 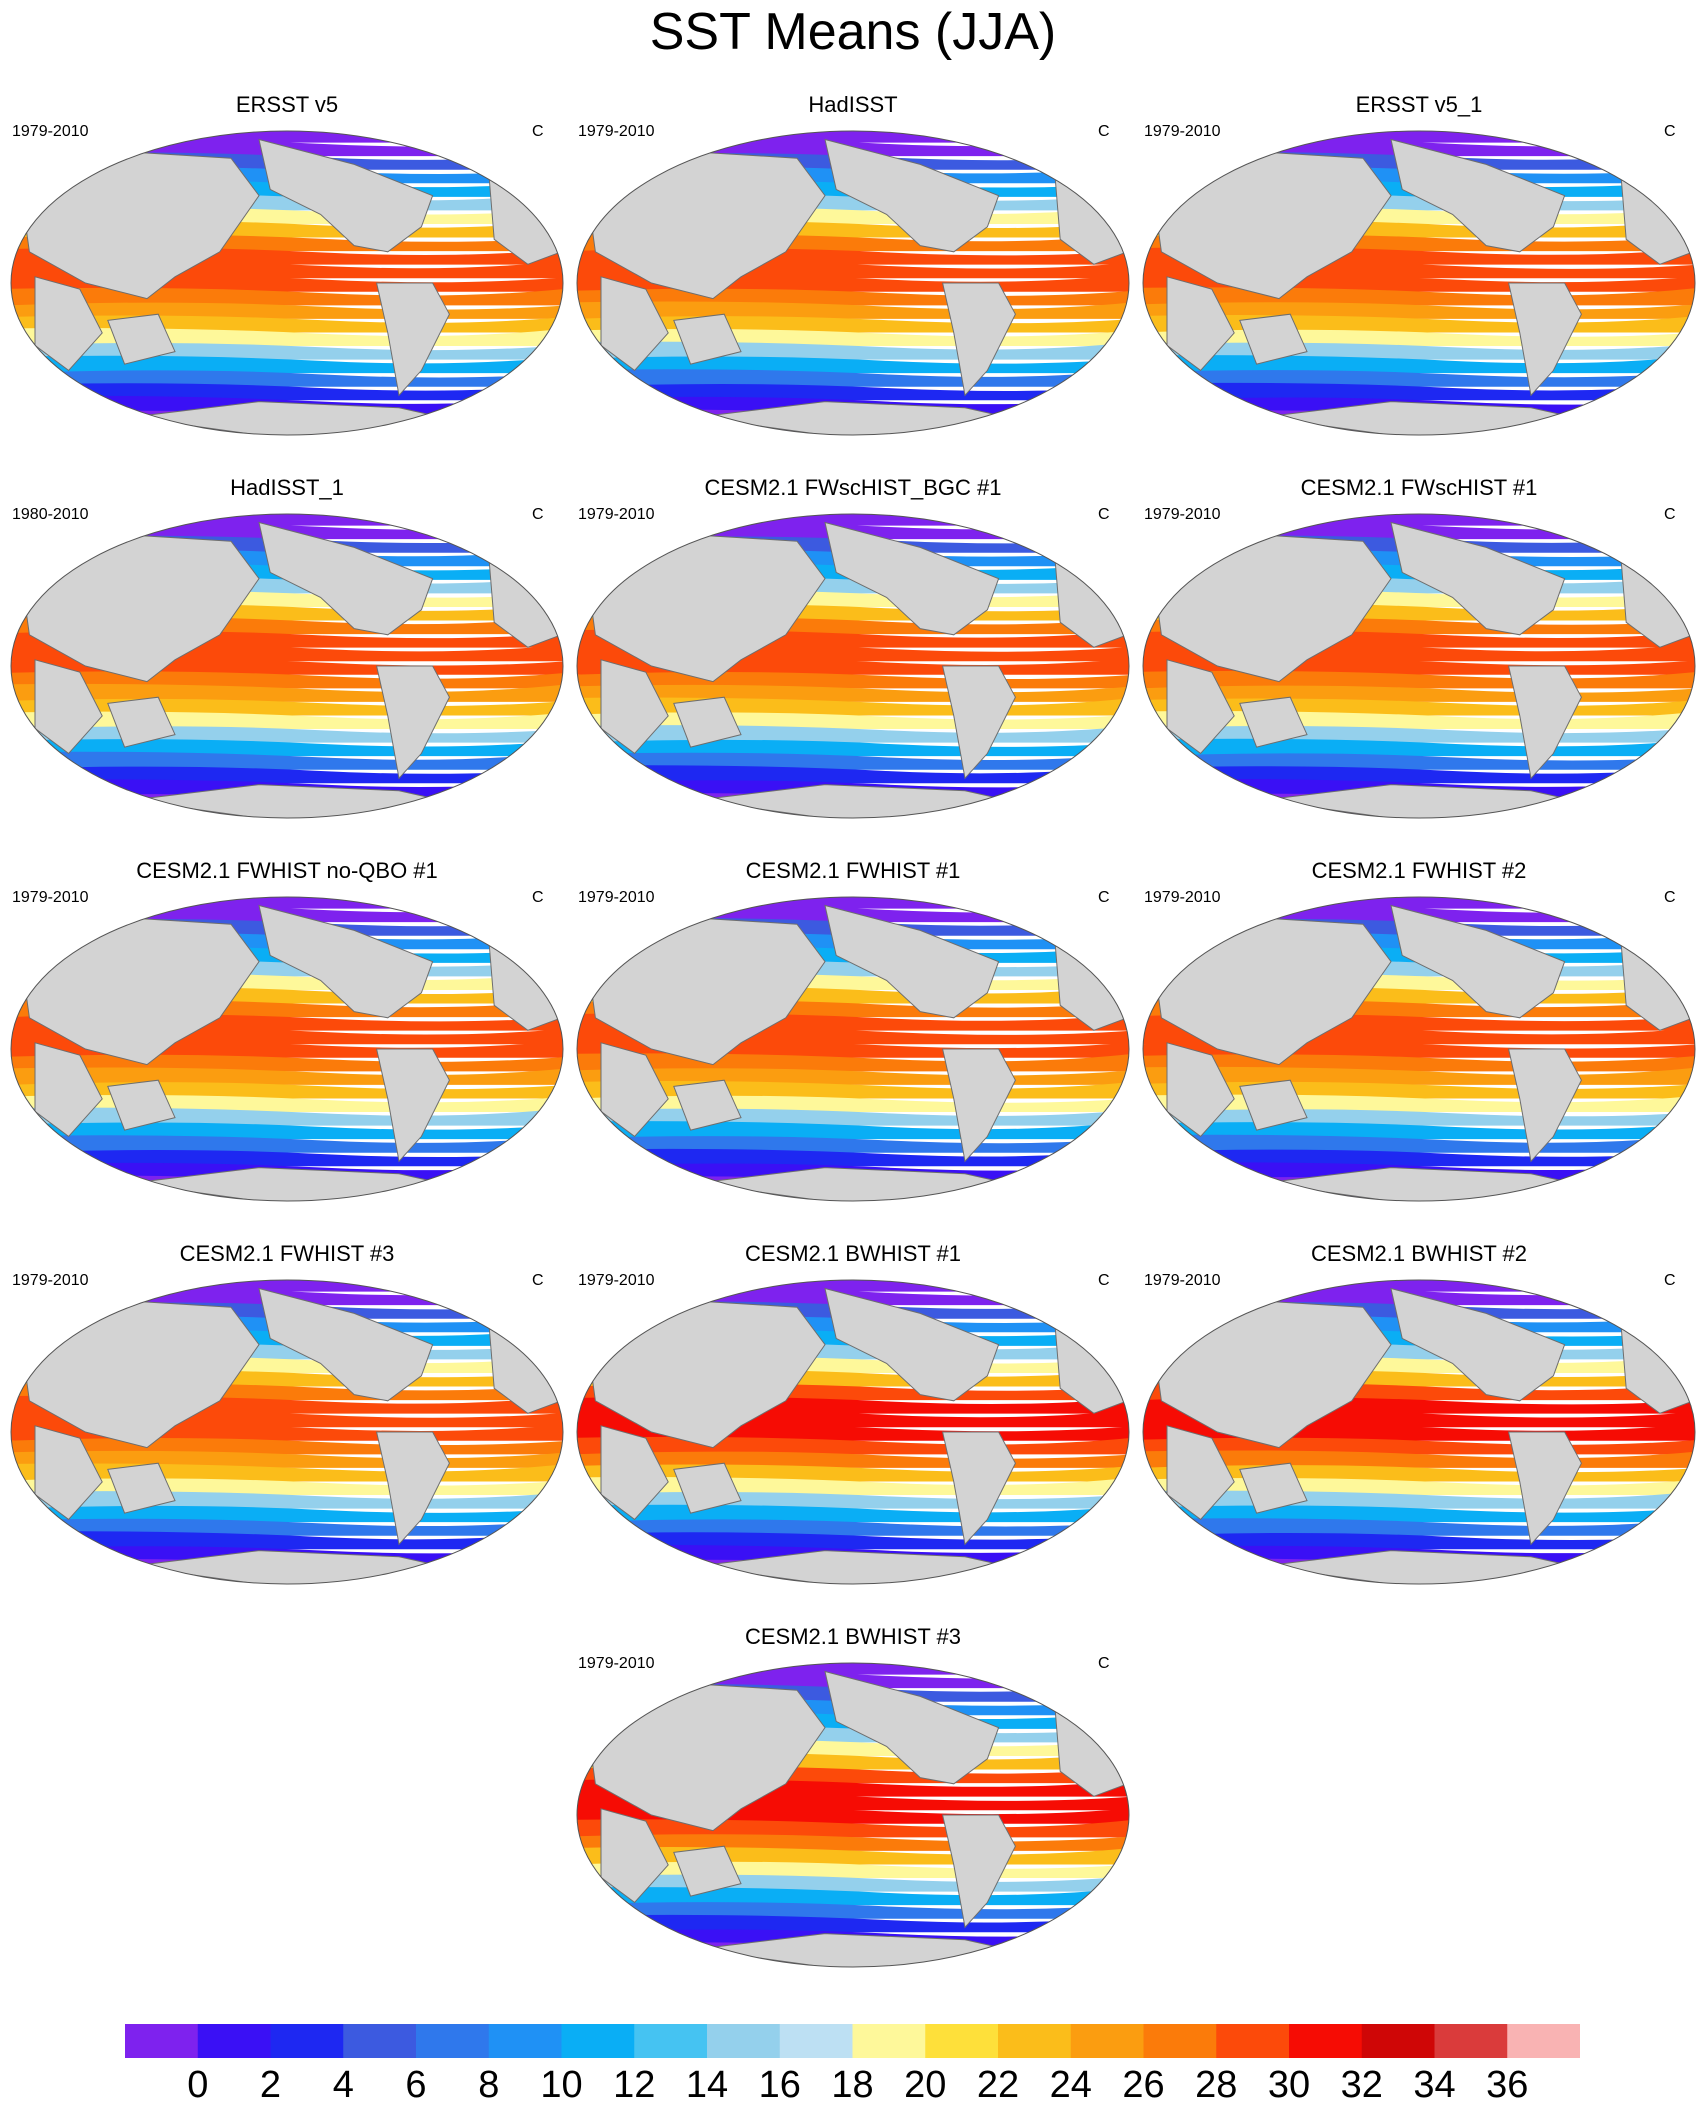 I want to click on colorbar-tick-label: 28, so click(x=1216, y=2085).